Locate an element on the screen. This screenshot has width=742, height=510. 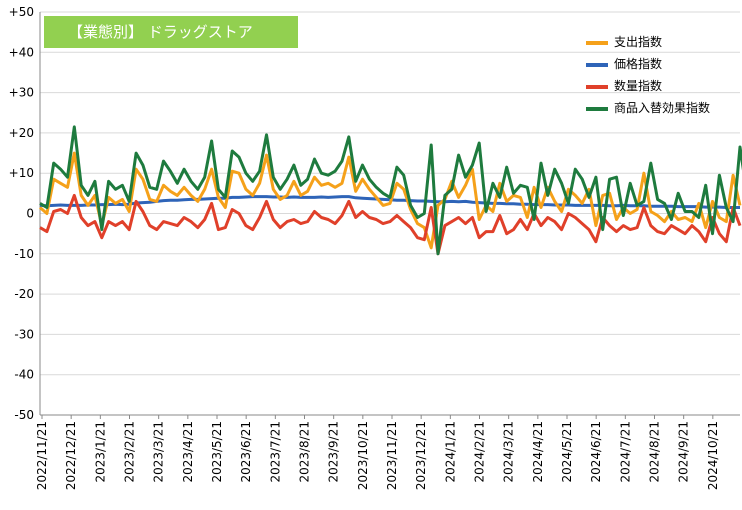
x-tick-label: 2023/9/21 is located at coordinates (334, 452).